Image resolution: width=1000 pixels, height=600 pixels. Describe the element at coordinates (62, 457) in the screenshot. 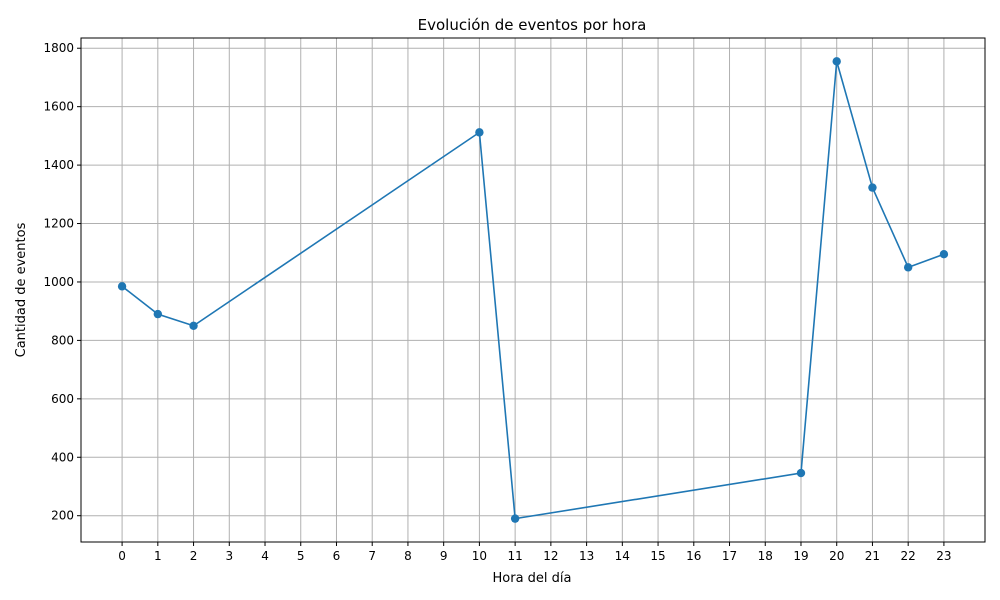

I see `y-tick-label: 400` at that location.